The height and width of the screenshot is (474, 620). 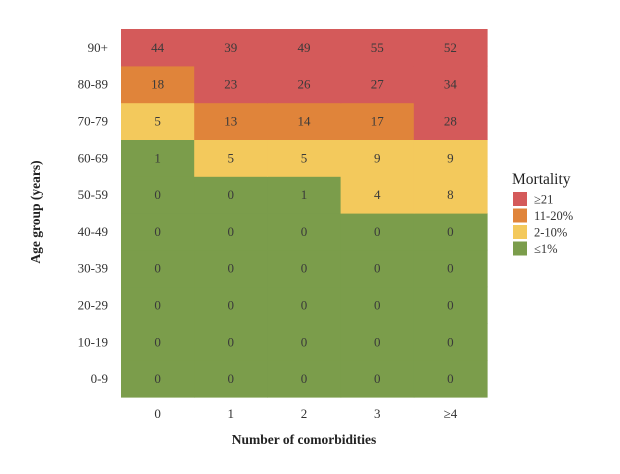 I want to click on cell-value-label: 34, so click(x=451, y=84).